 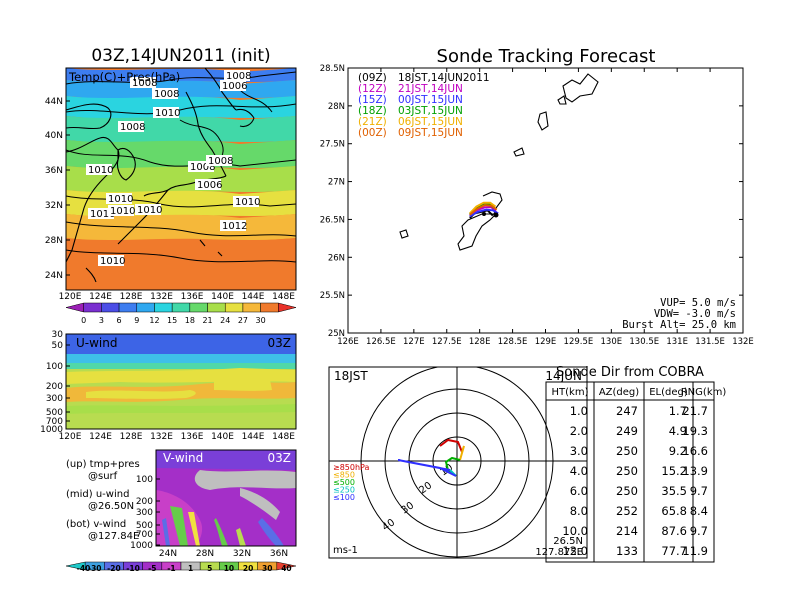 I want to click on polar-frame, so click(x=458, y=462).